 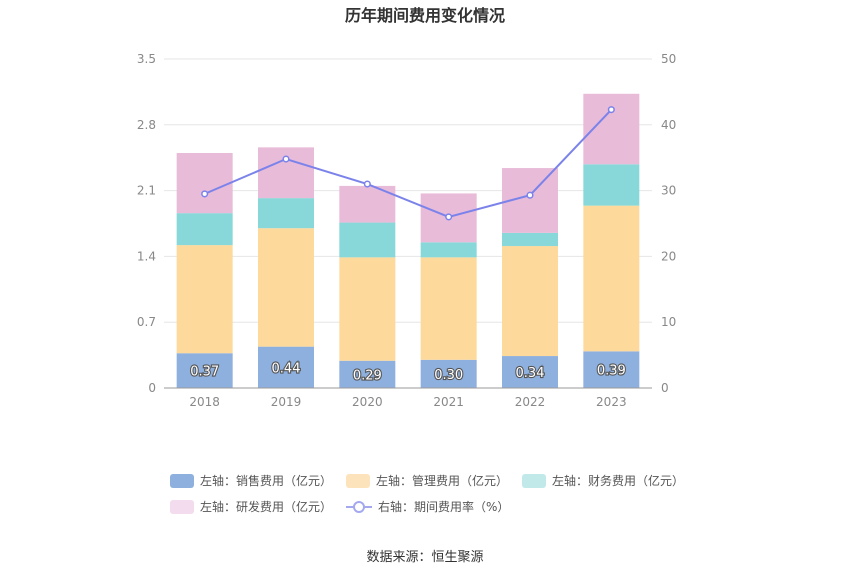 I want to click on legend-item-rnd: 左轴：研发费用（亿元）, so click(x=251, y=506).